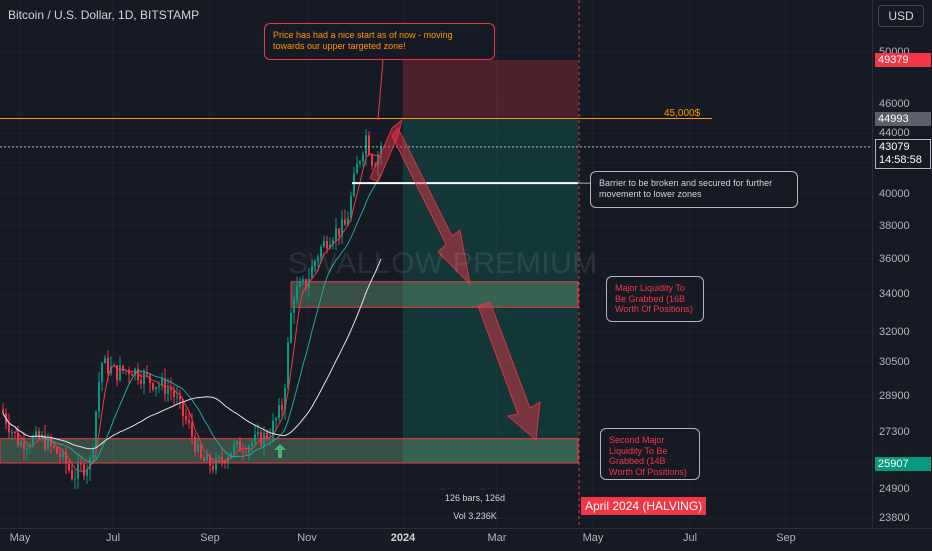 The image size is (932, 551). I want to click on volume-info: Vol 3.236K, so click(475, 516).